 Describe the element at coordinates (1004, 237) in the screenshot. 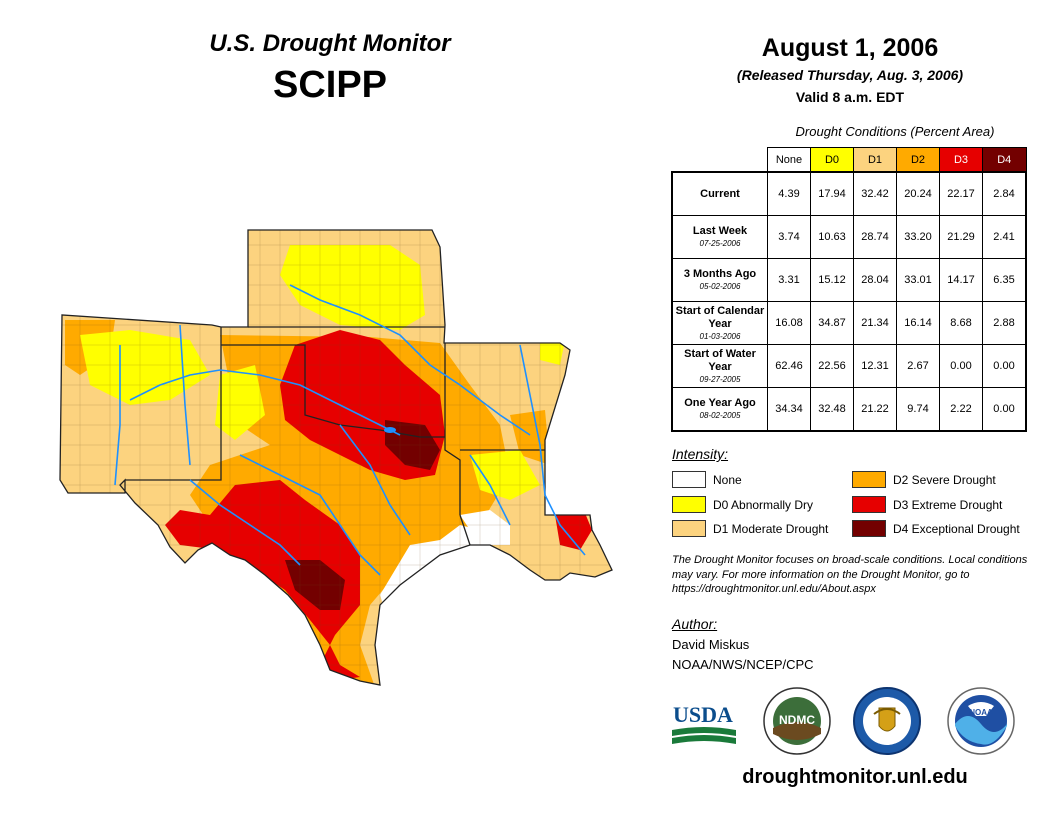

I see `cell-d4: 2.41` at that location.